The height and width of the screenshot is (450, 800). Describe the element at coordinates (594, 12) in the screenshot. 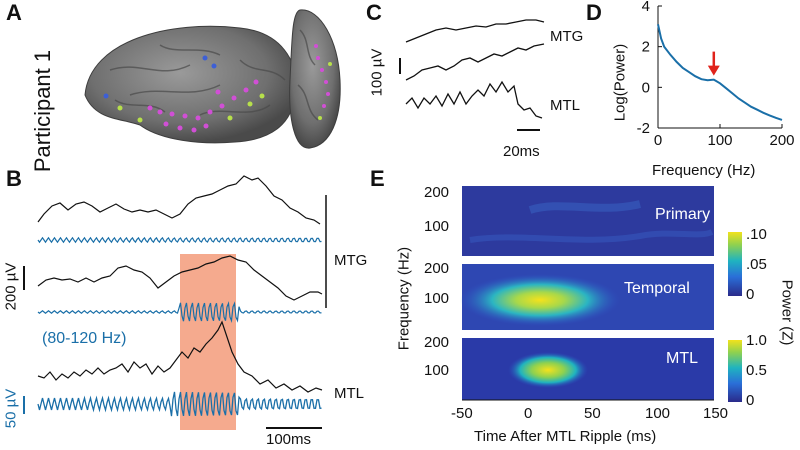

I see `panel-label-d: D` at that location.